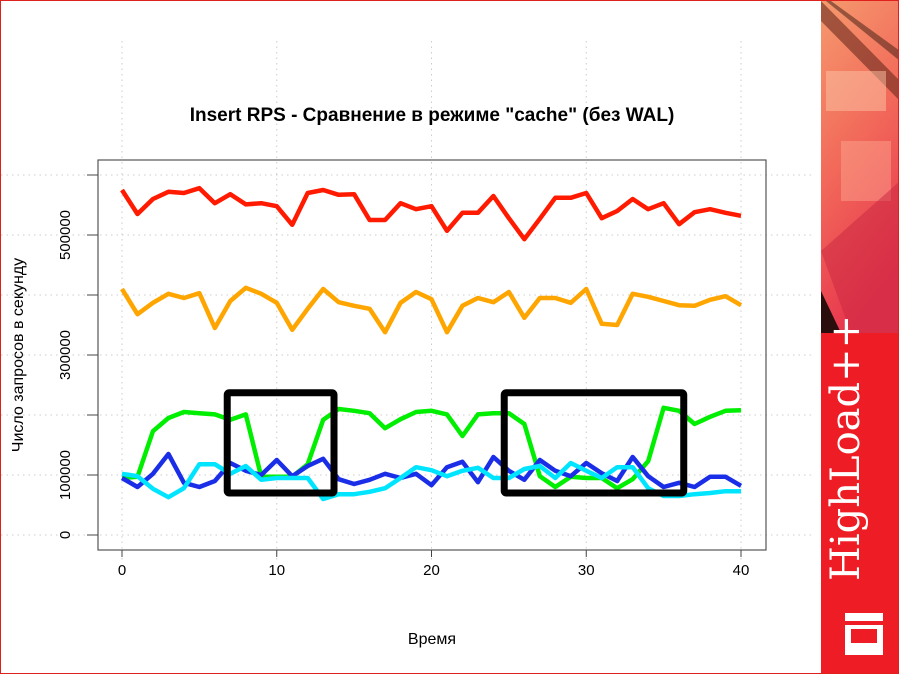 The height and width of the screenshot is (674, 899). I want to click on x-tick-label: 0, so click(122, 570).